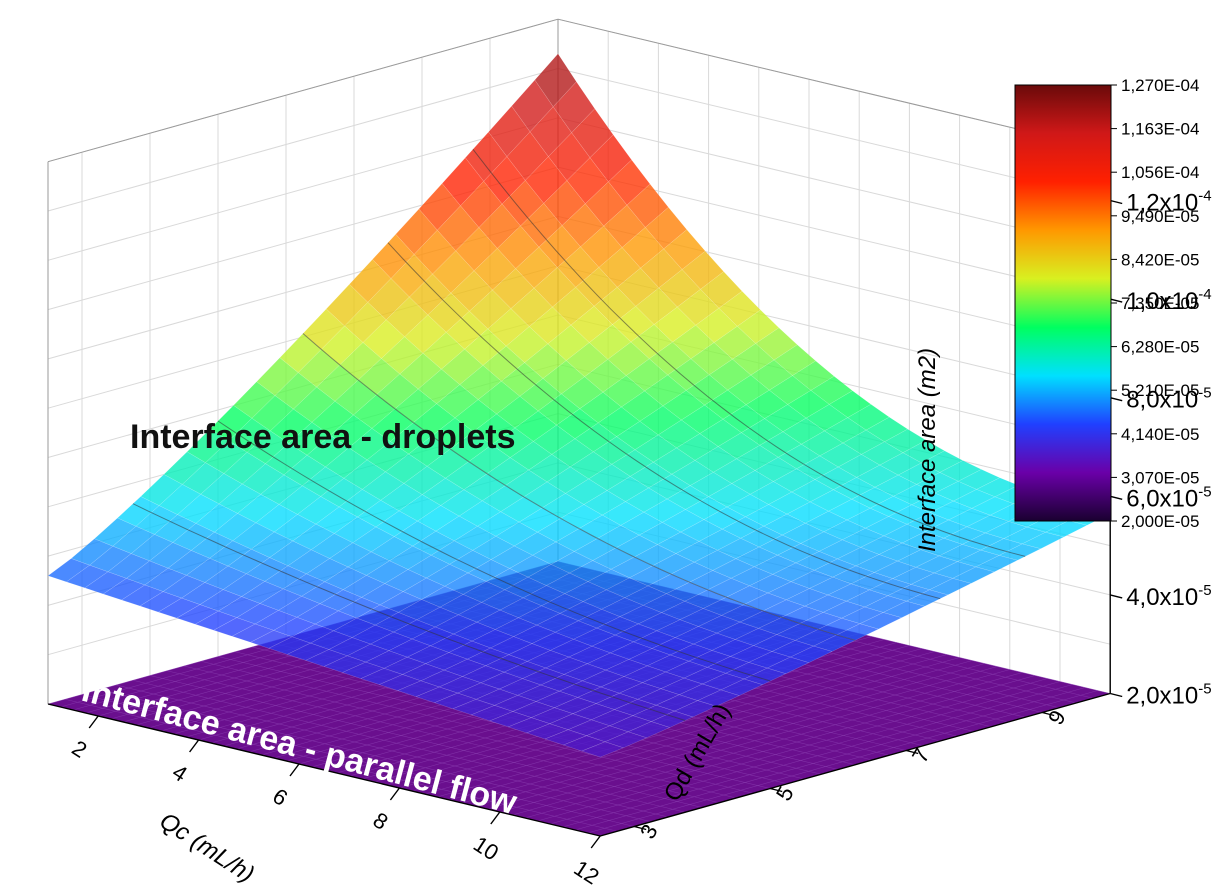 The height and width of the screenshot is (892, 1230). Describe the element at coordinates (322, 437) in the screenshot. I see `annotation-droplets: Interface area - droplets` at that location.